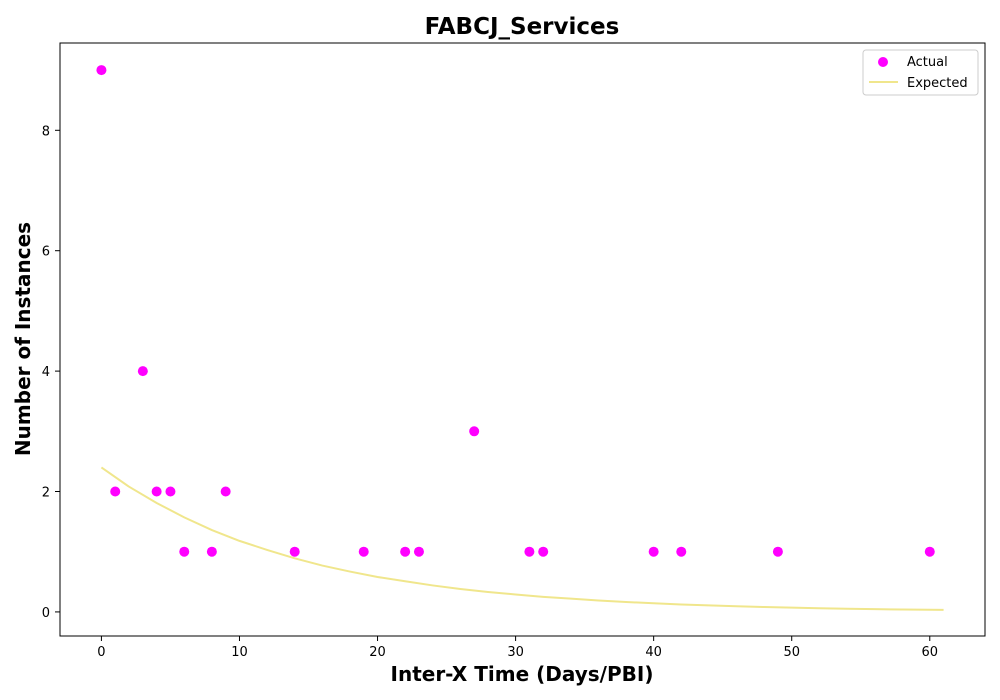  What do you see at coordinates (51, 372) in the screenshot?
I see `y-axis: 0 2 4 6 8` at bounding box center [51, 372].